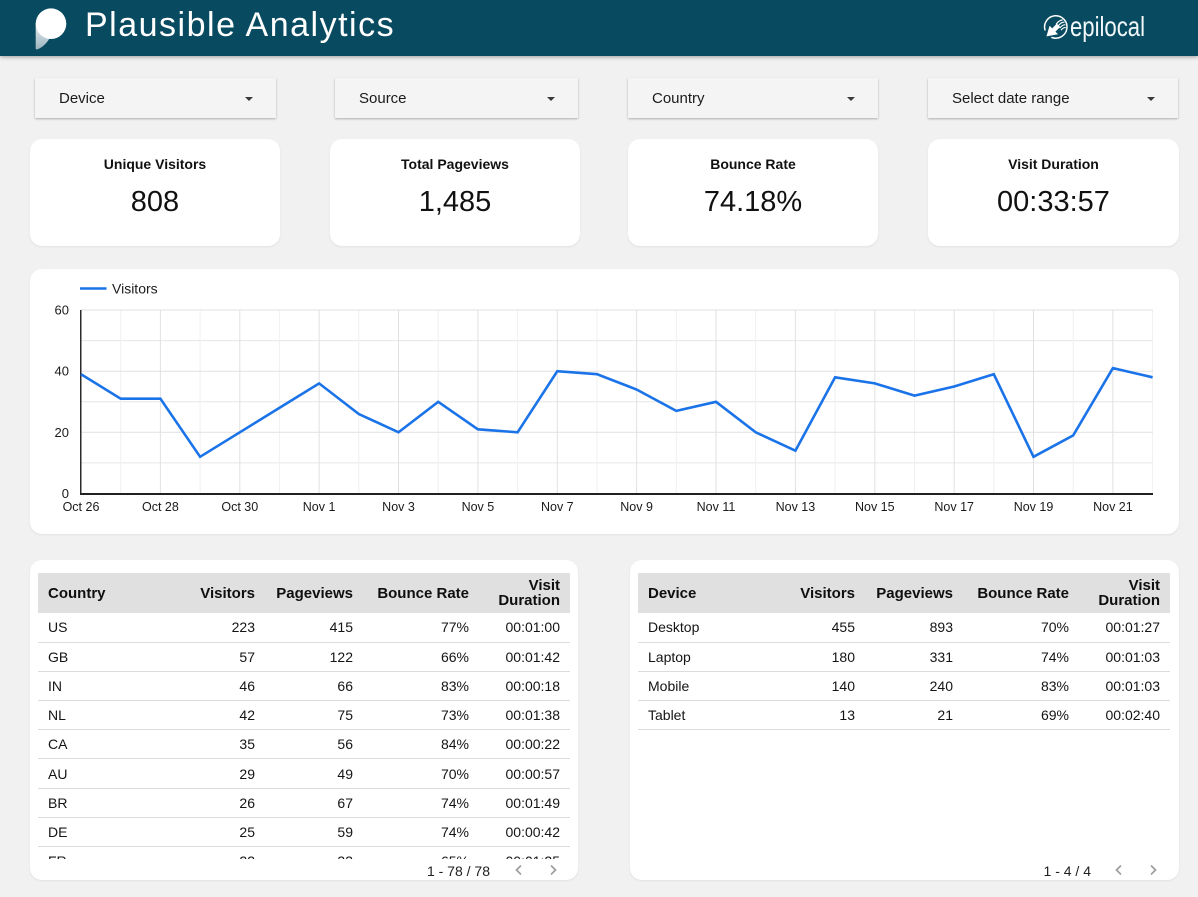 The image size is (1198, 897). I want to click on svg-text: Oct 26, so click(81, 507).